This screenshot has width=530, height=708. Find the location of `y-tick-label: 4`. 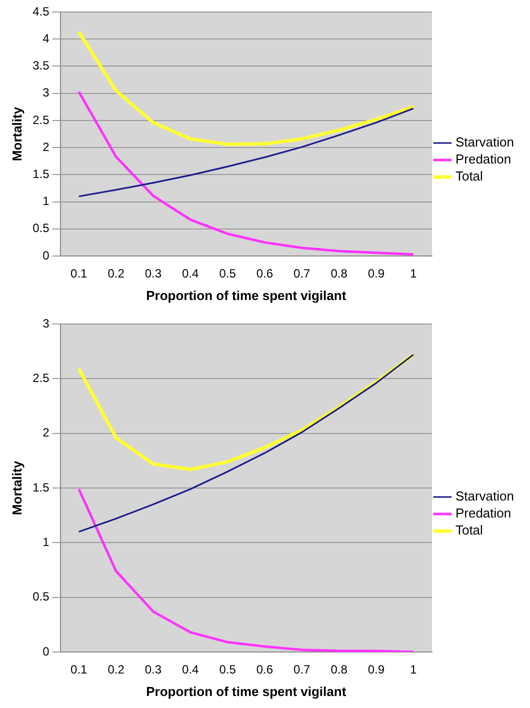

y-tick-label: 4 is located at coordinates (46, 38).